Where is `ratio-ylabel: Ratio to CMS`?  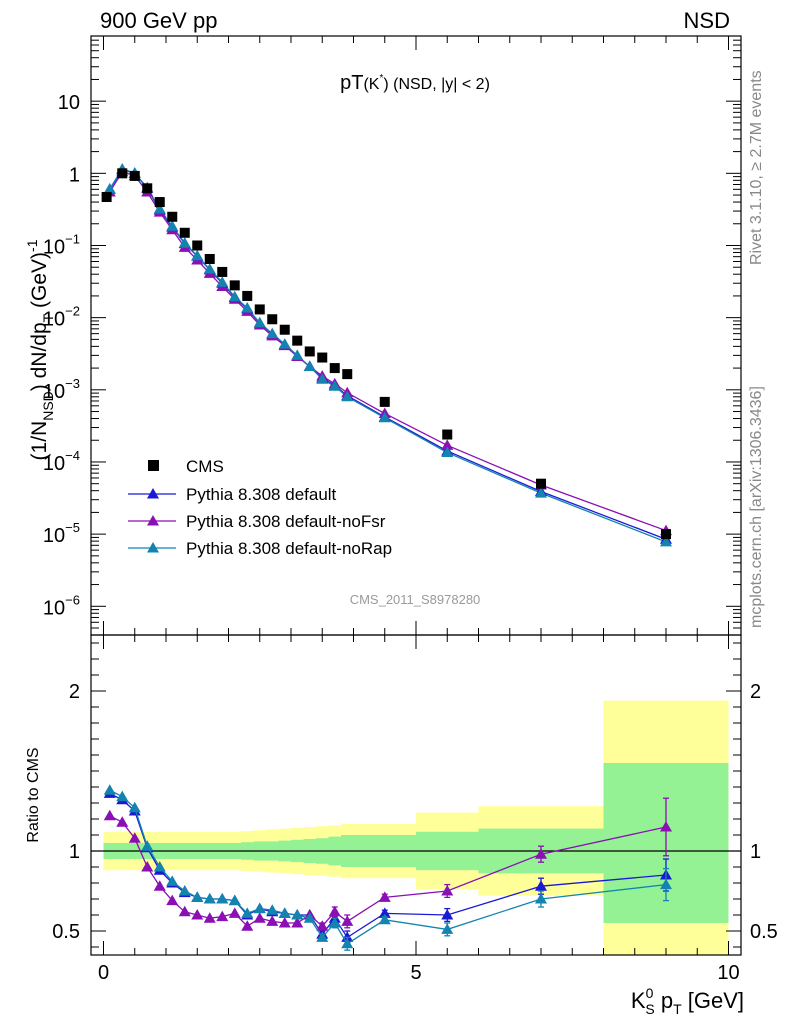
ratio-ylabel: Ratio to CMS is located at coordinates (33, 794).